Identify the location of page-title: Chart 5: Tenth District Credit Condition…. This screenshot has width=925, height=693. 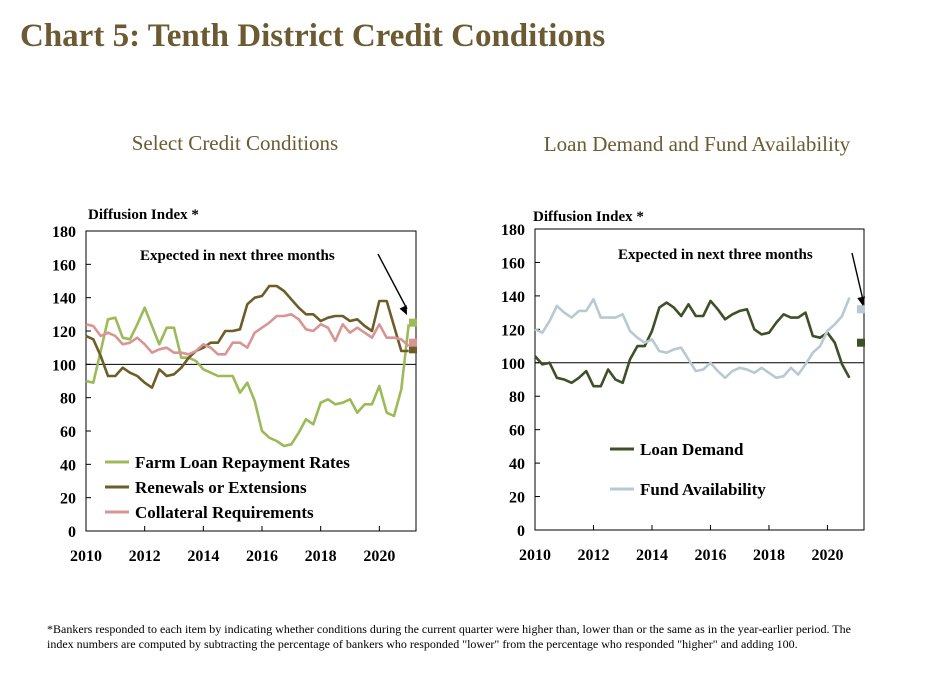
(313, 36).